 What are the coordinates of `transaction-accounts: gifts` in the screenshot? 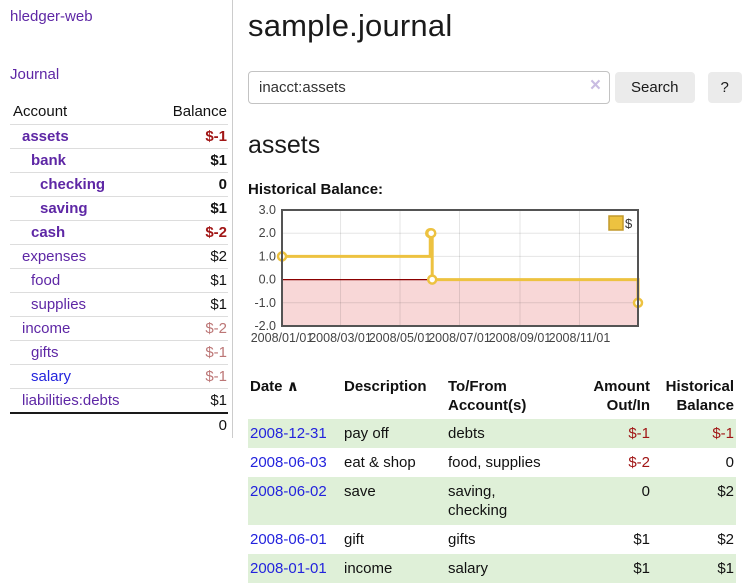 It's located at (462, 539).